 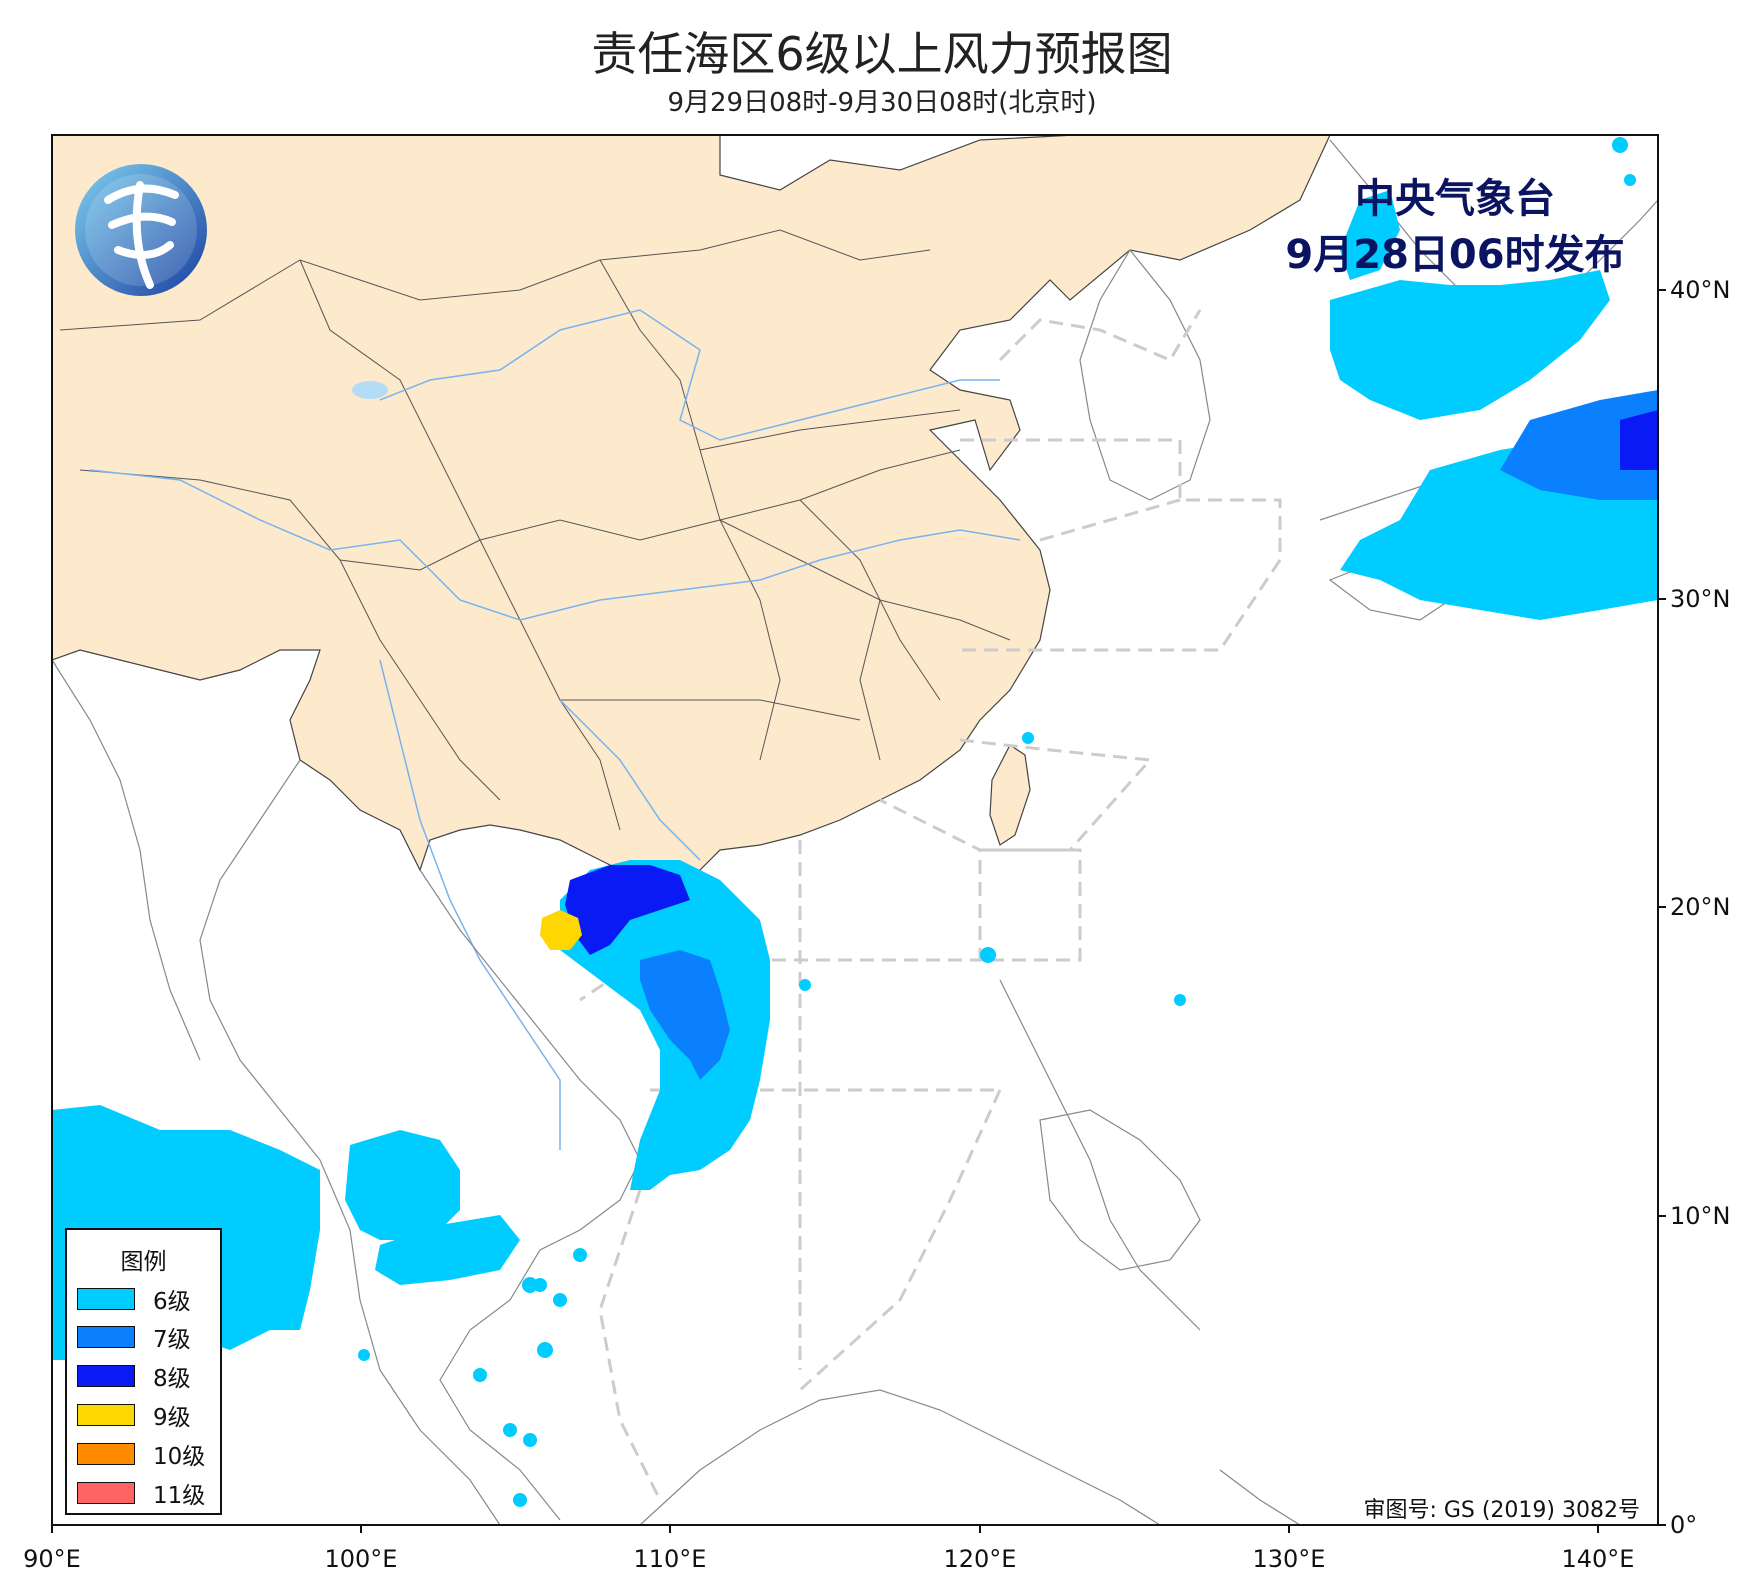 I want to click on map-title: 责任海区6级以上风力预报图, so click(x=882, y=54).